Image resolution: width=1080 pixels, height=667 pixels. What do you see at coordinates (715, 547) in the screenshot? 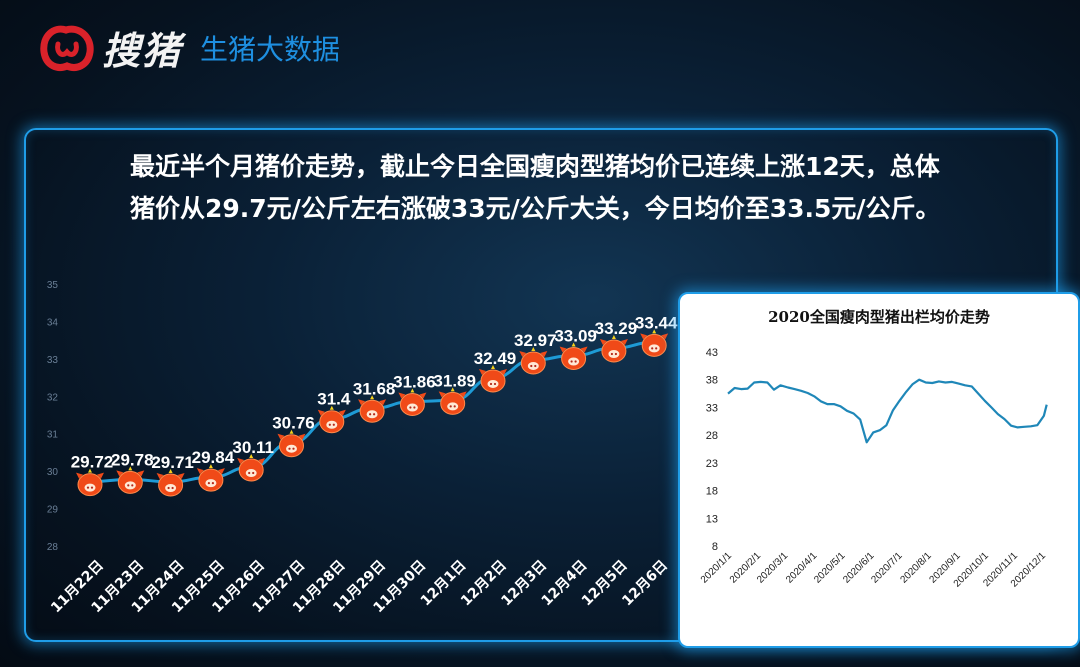
I see `y-tick-label: 8` at bounding box center [715, 547].